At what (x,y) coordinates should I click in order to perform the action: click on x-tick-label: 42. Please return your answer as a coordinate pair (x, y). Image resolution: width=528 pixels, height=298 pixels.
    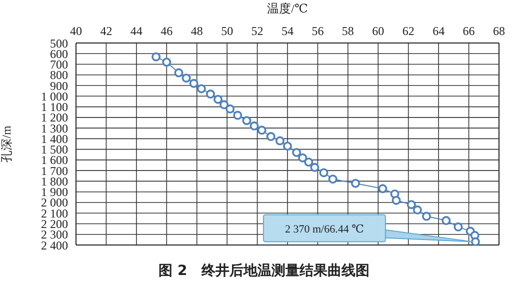
    Looking at the image, I should click on (106, 31).